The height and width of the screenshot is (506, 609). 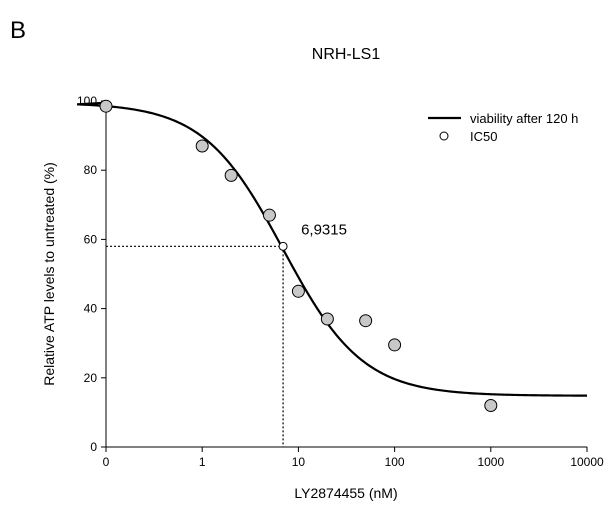 What do you see at coordinates (18, 30) in the screenshot?
I see `panel-label: B` at bounding box center [18, 30].